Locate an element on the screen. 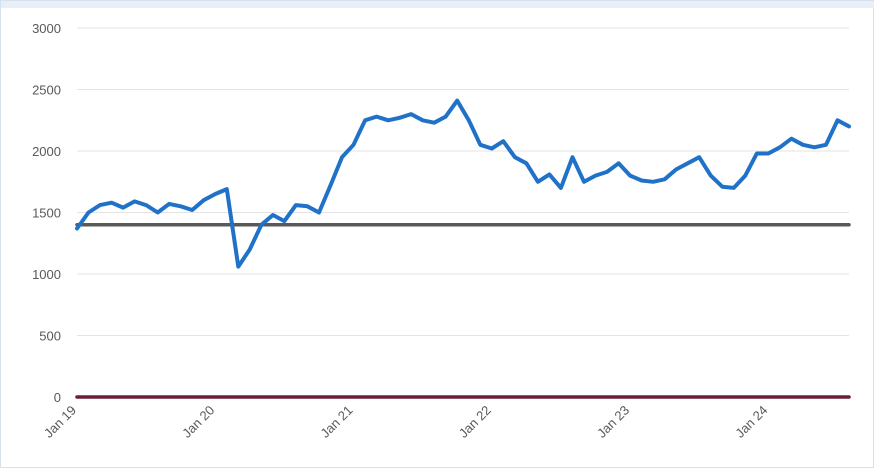 Image resolution: width=874 pixels, height=469 pixels. y-axis-ticks: 0 500 1000 1500 2000 2500 3000 is located at coordinates (46, 213).